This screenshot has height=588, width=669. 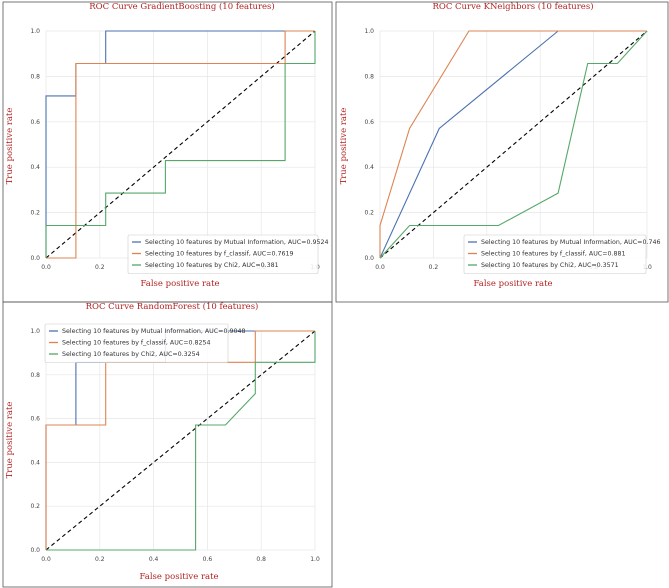 I want to click on chart-title: ROC Curve KNeighbors (10 features), so click(x=512, y=6).